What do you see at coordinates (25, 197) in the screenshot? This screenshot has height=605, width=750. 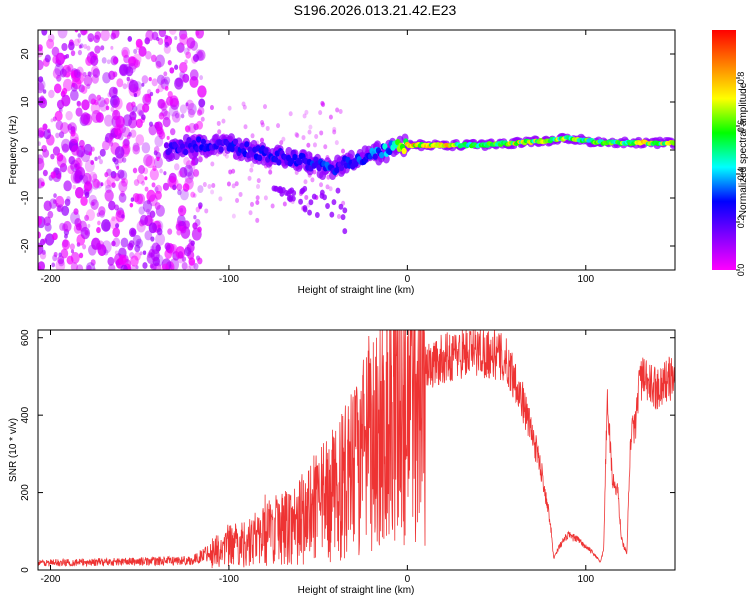 I see `spectrogram-y-tick-label: -10` at bounding box center [25, 197].